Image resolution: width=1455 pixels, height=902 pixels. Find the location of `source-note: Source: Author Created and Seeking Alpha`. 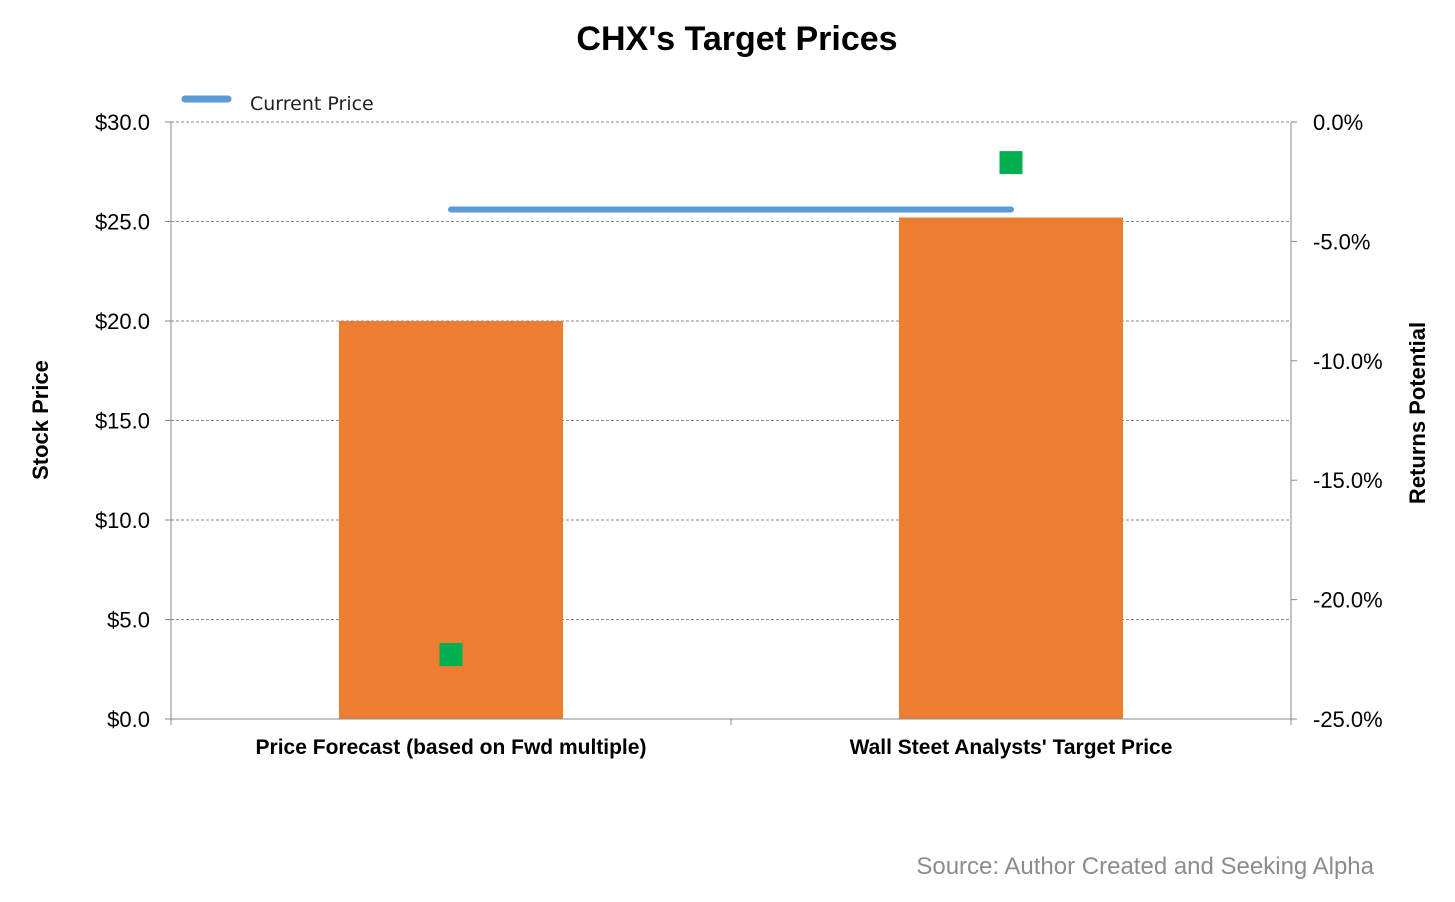

source-note: Source: Author Created and Seeking Alpha is located at coordinates (1145, 866).